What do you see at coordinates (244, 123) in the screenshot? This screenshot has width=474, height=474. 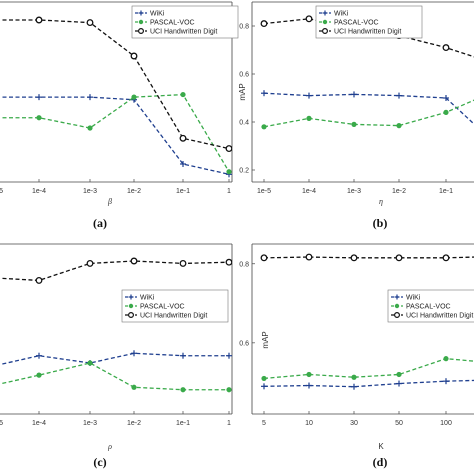 I see `y-tick-label: 0.4` at bounding box center [244, 123].